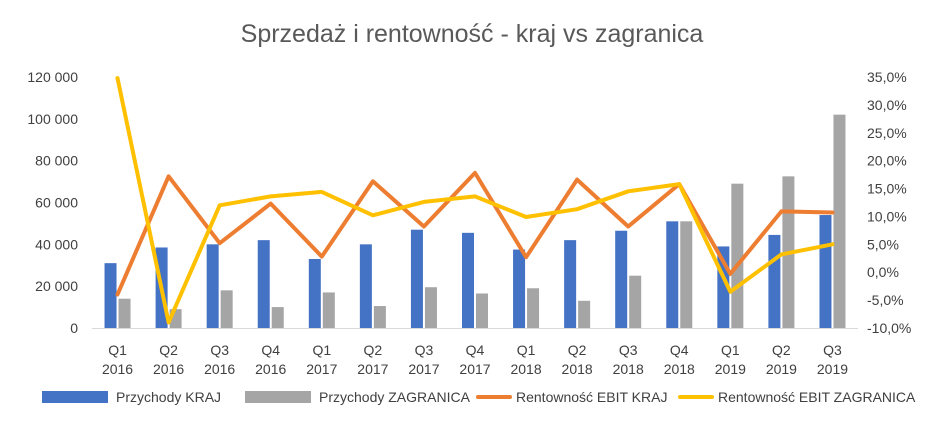 The width and height of the screenshot is (944, 427). I want to click on right-tick-label: 35,0%, so click(887, 77).